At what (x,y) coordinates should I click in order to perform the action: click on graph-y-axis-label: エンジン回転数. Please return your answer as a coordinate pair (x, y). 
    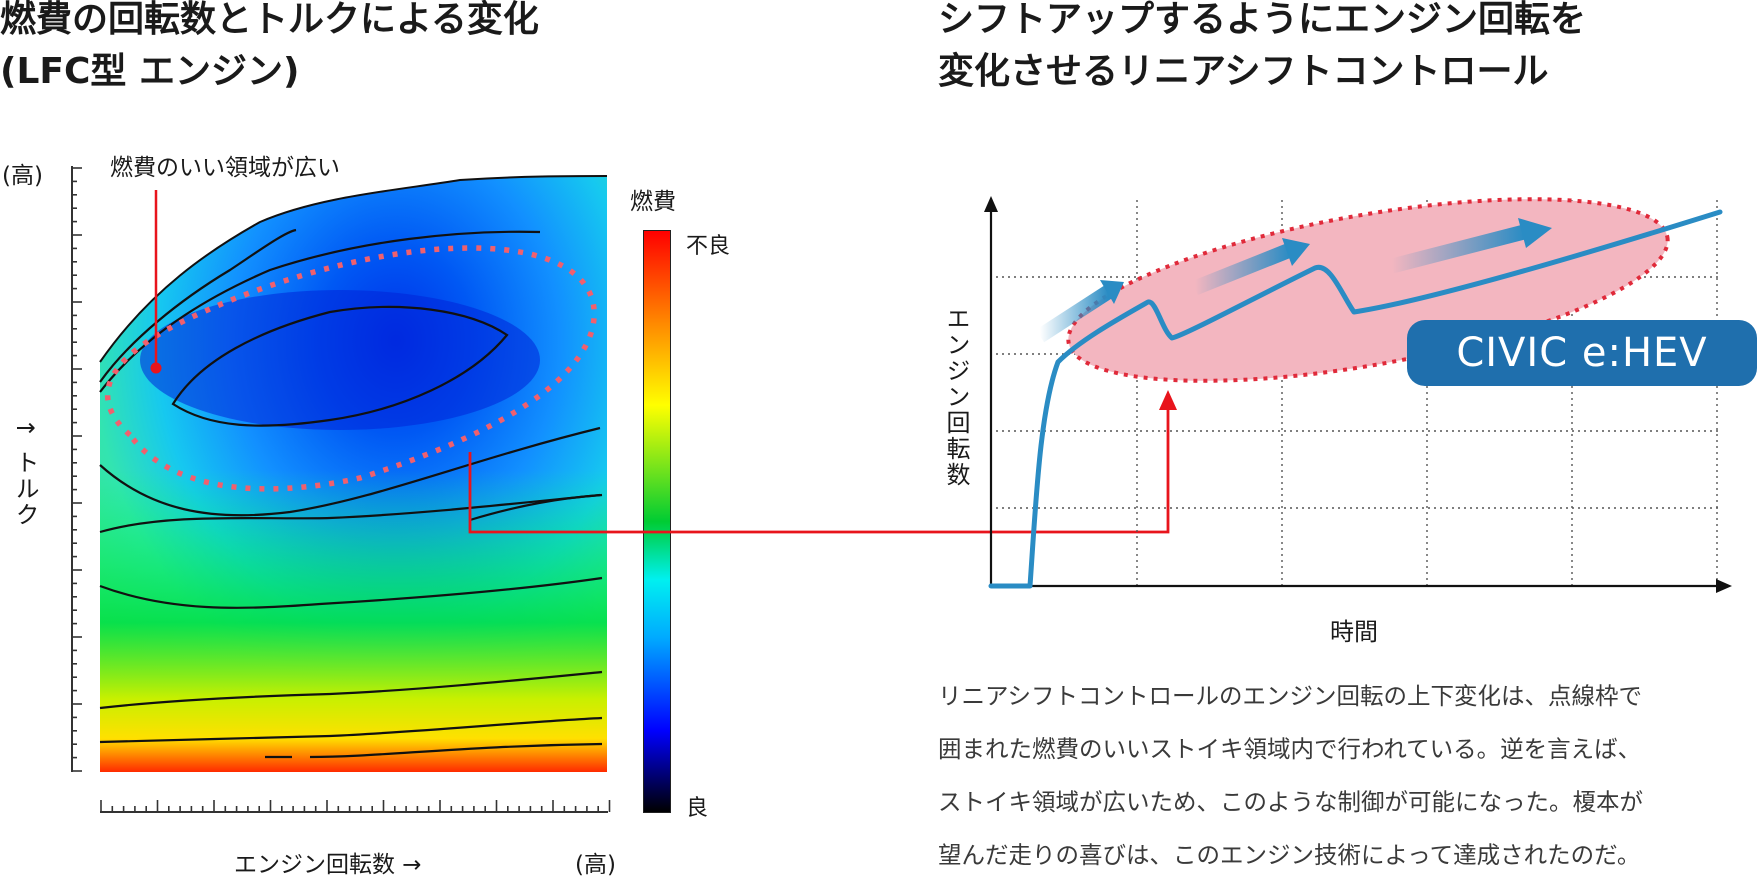
    Looking at the image, I should click on (956, 397).